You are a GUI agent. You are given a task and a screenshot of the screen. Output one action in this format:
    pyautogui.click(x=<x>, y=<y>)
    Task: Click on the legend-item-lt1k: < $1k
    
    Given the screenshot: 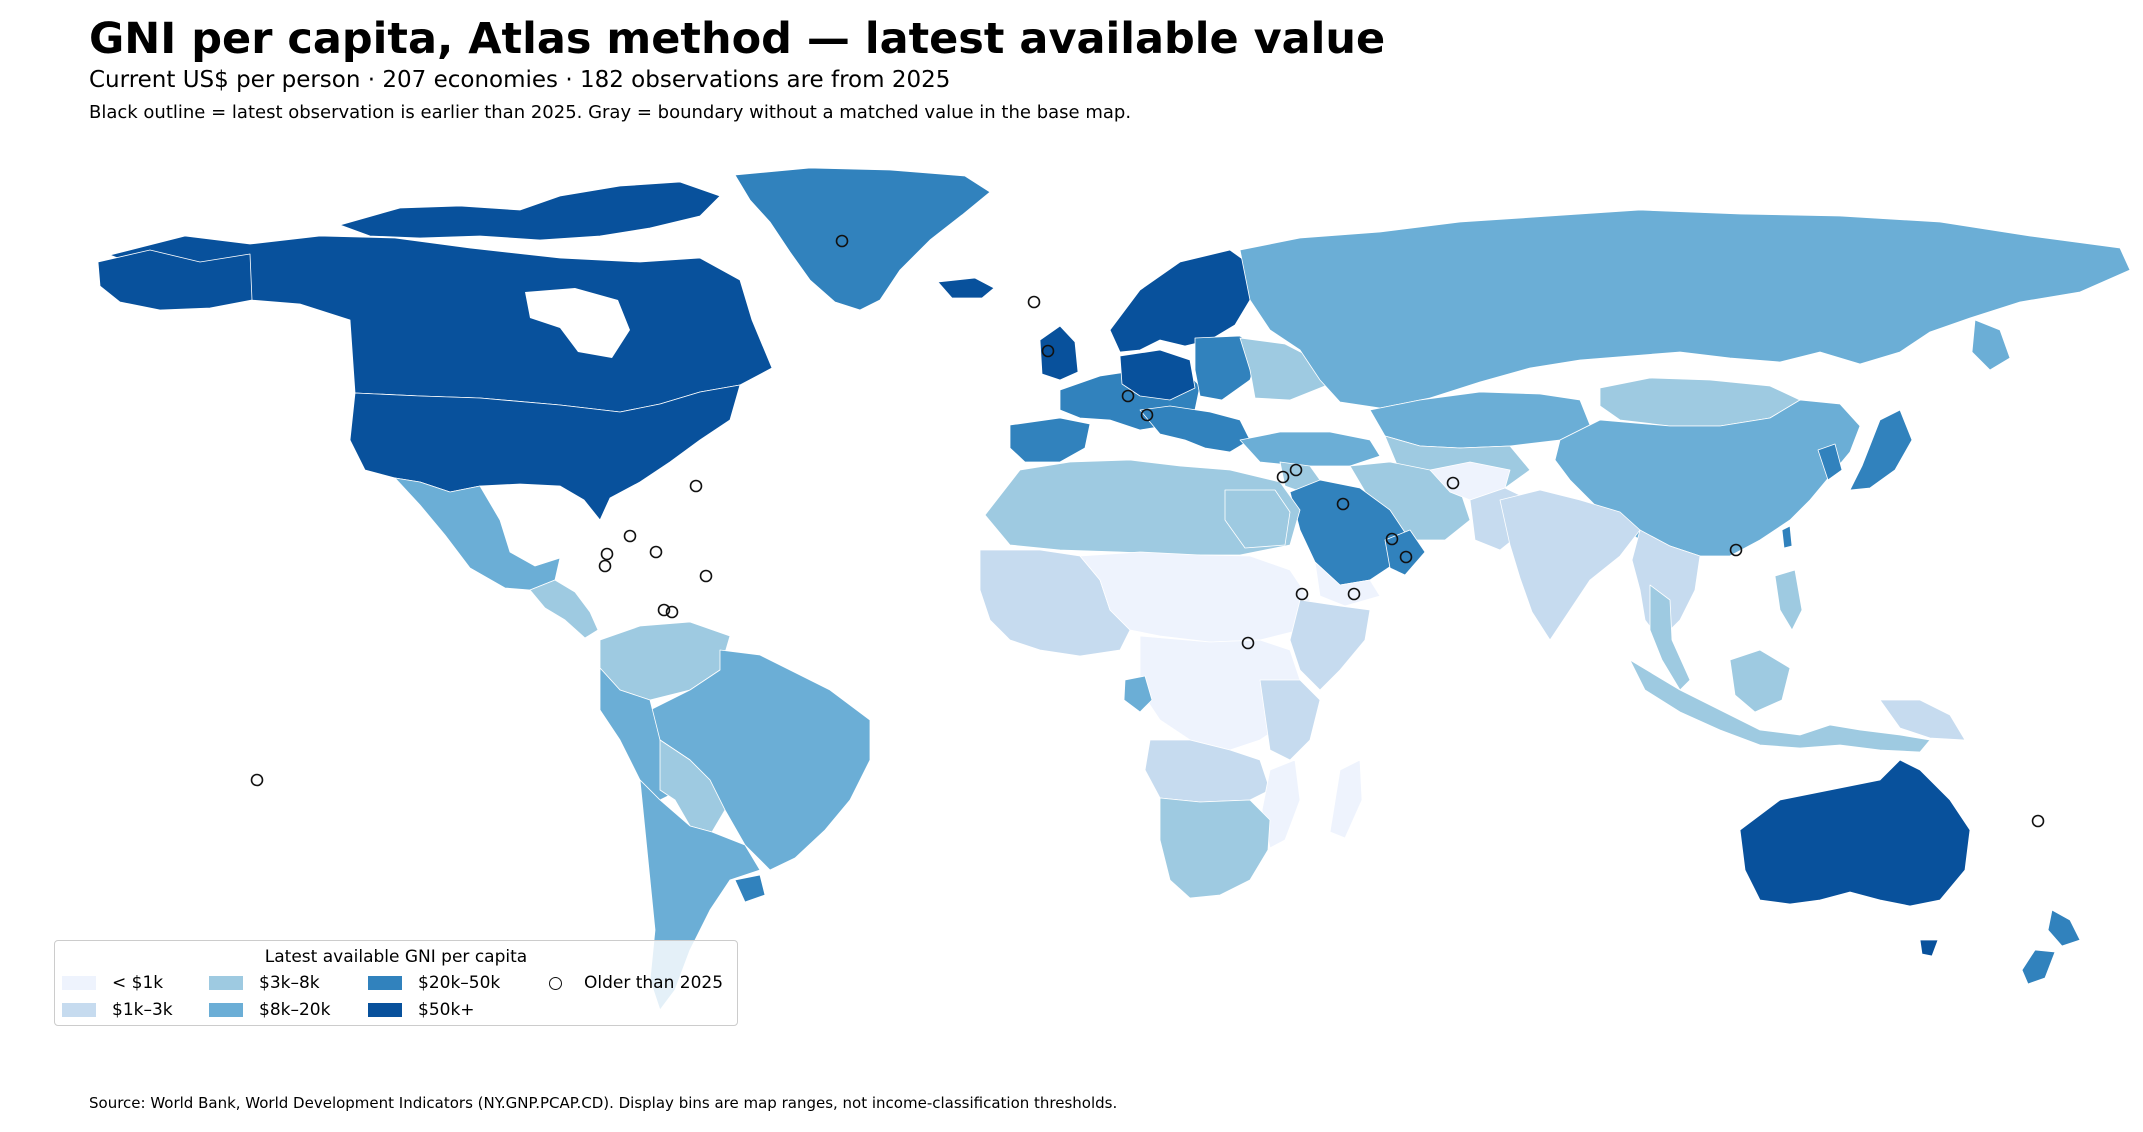 What is the action you would take?
    pyautogui.click(x=112, y=983)
    